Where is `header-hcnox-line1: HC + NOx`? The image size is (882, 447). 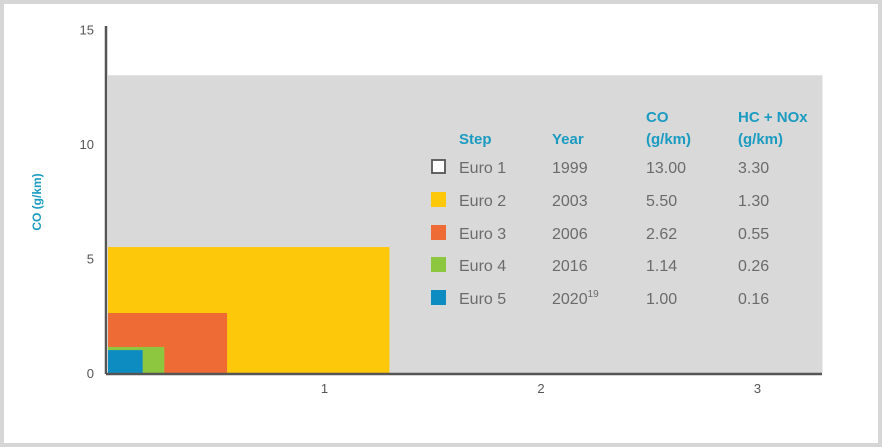
header-hcnox-line1: HC + NOx is located at coordinates (773, 117).